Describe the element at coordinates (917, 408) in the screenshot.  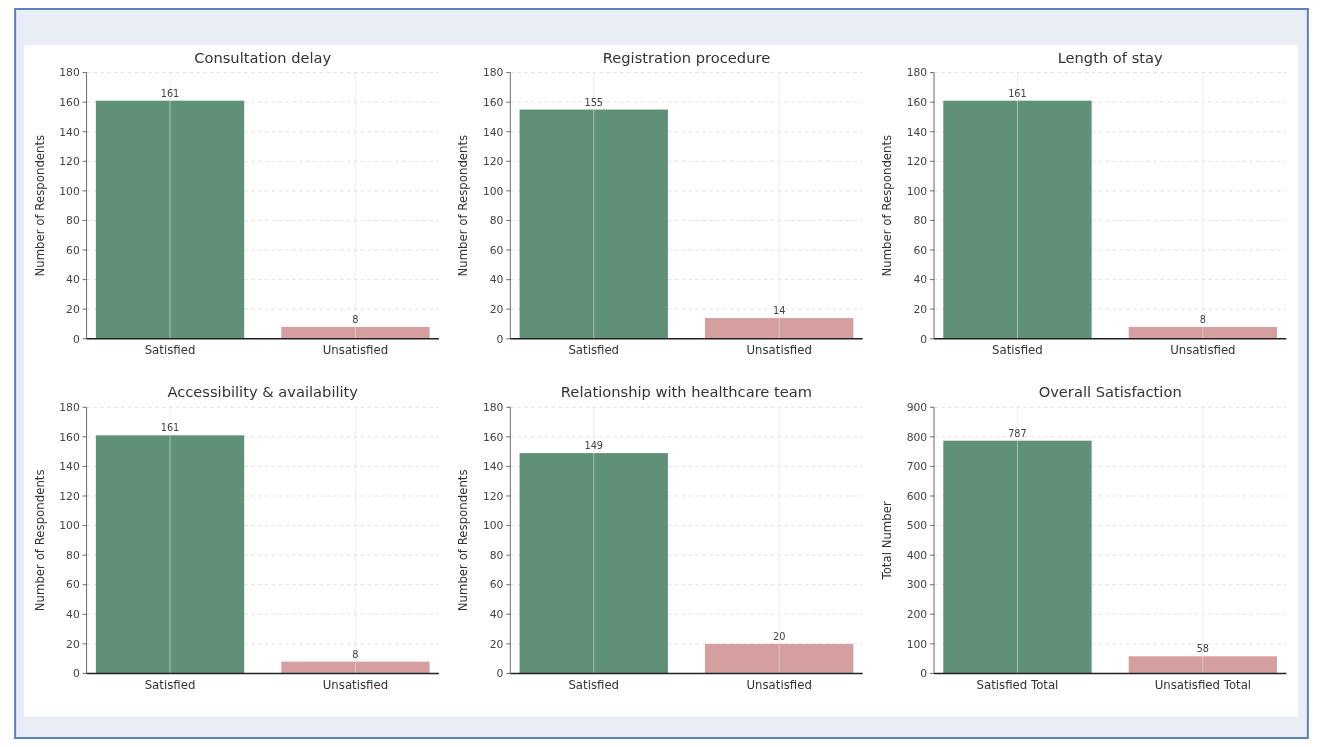
I see `y-tick-label: 900` at that location.